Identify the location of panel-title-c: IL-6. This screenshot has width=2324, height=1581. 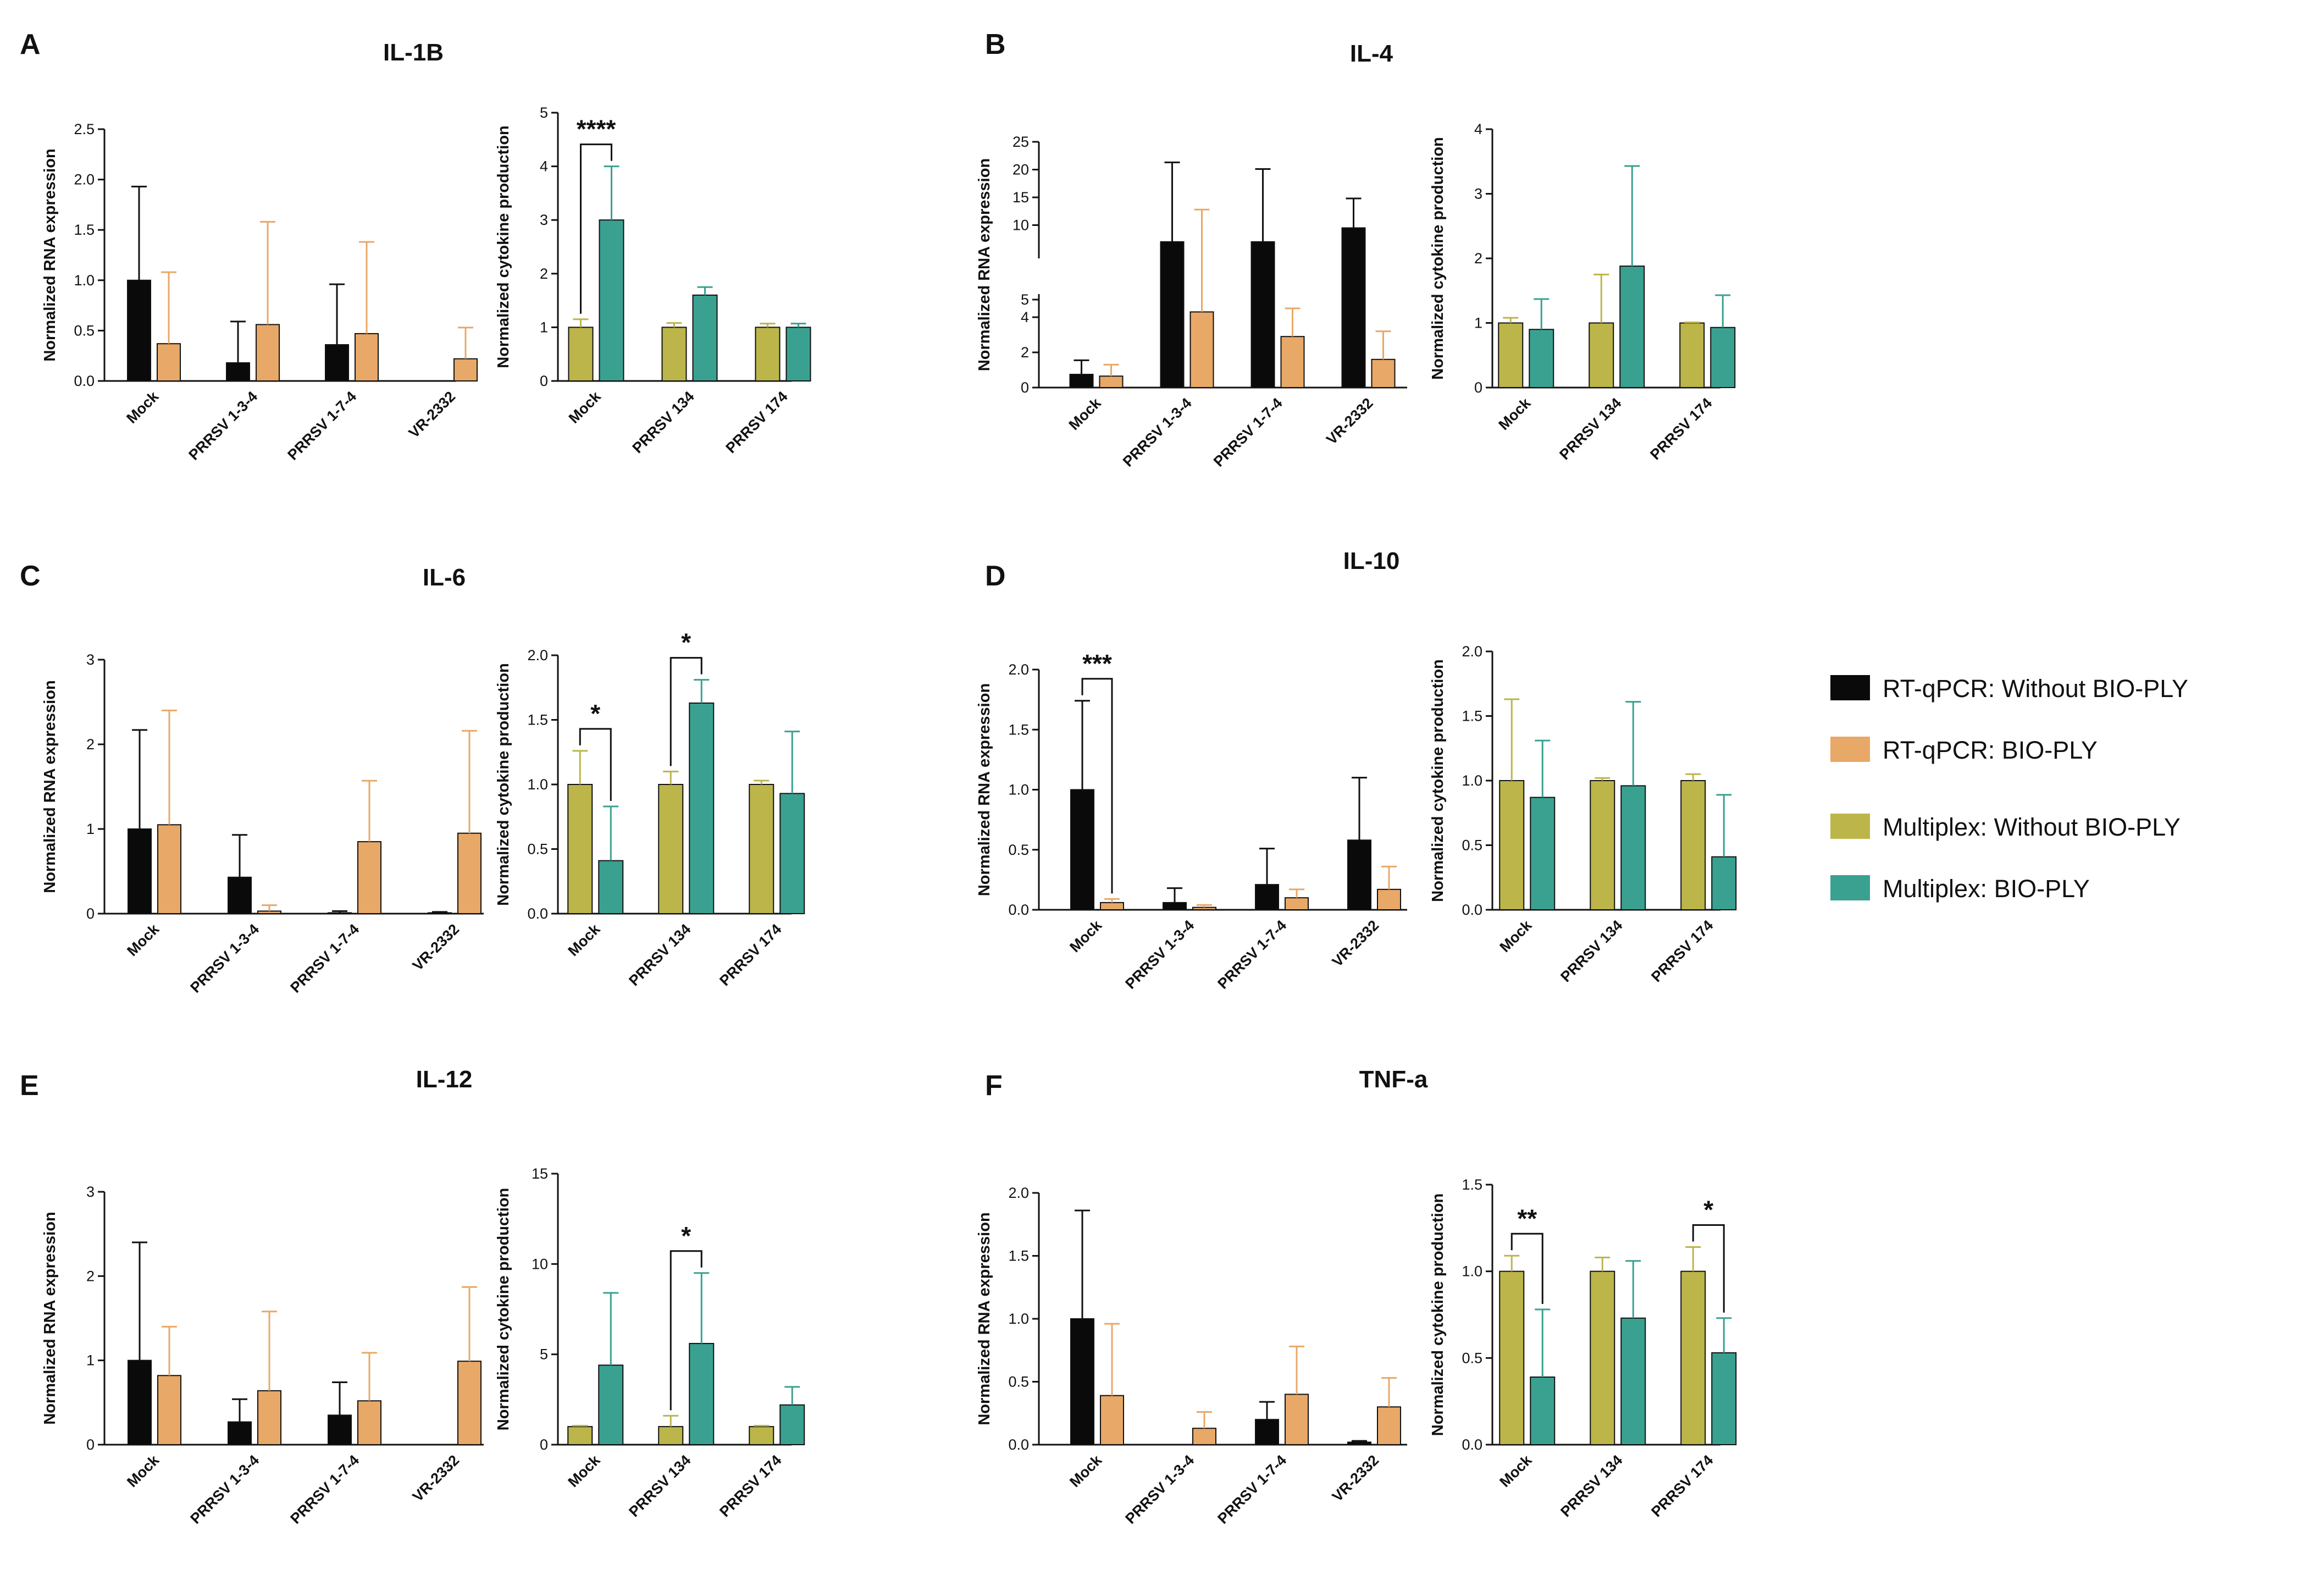
(444, 577).